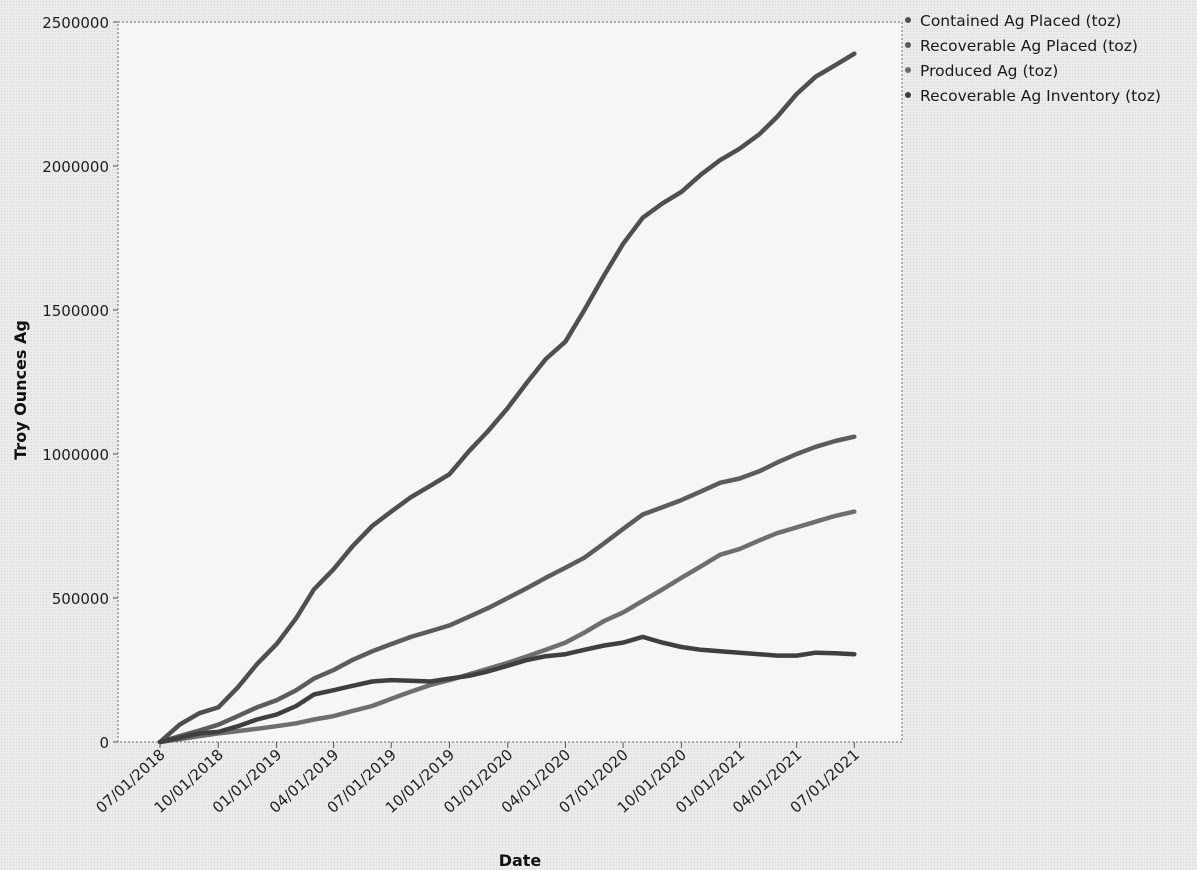 This screenshot has width=1197, height=870. I want to click on y-tick-label: 1500000, so click(75, 311).